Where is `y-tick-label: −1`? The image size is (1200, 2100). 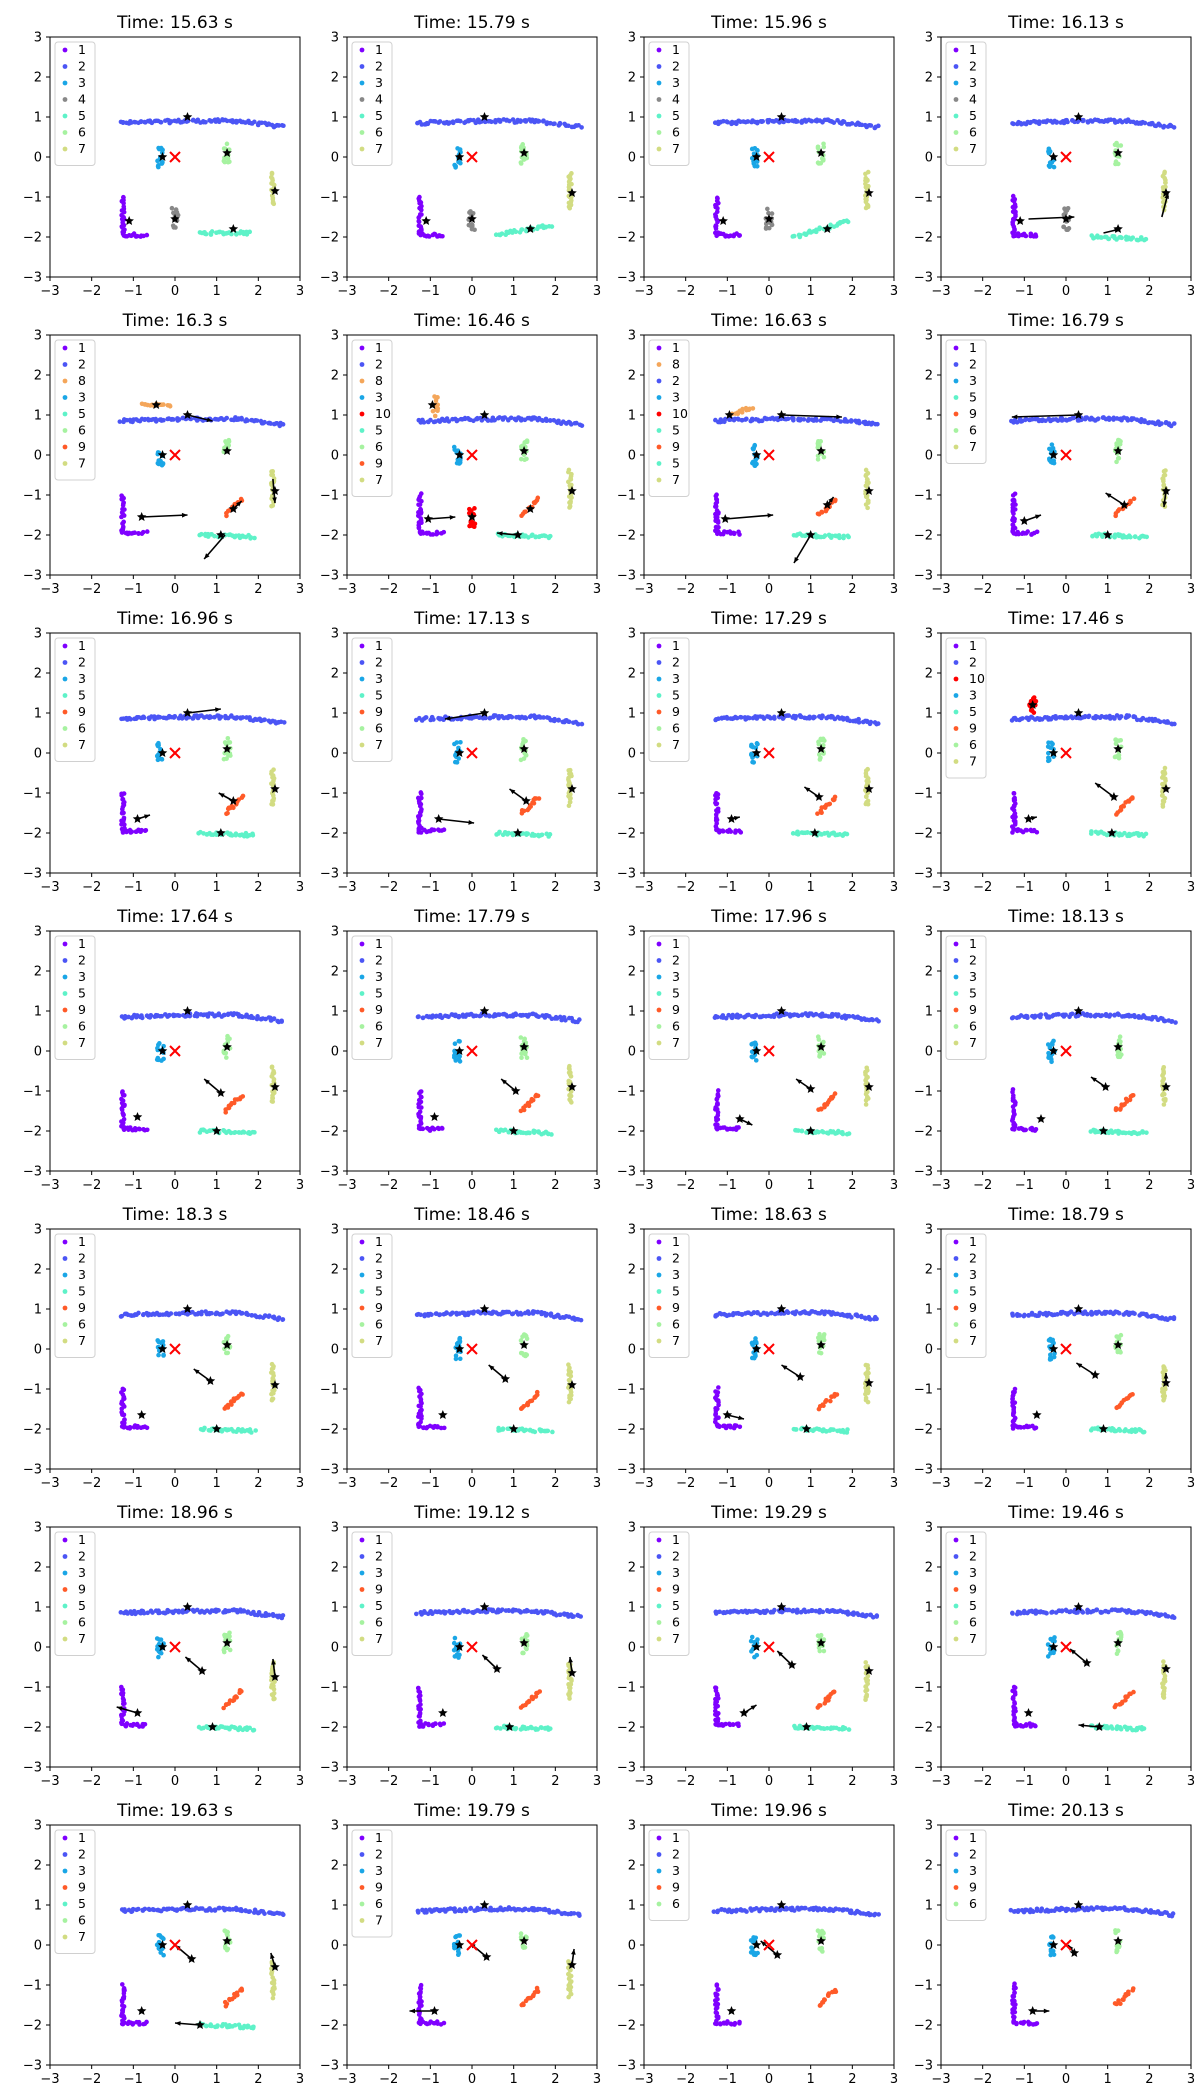 y-tick-label: −1 is located at coordinates (32, 198).